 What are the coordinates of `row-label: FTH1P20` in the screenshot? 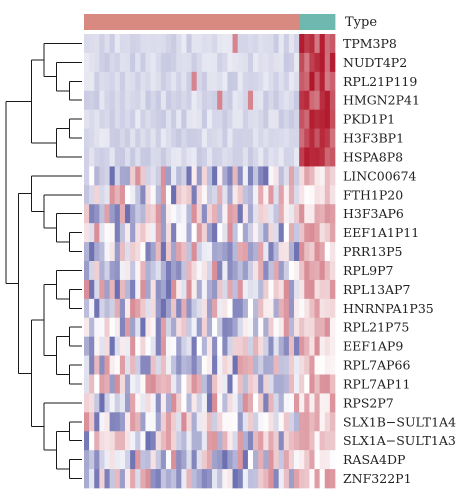 It's located at (373, 194).